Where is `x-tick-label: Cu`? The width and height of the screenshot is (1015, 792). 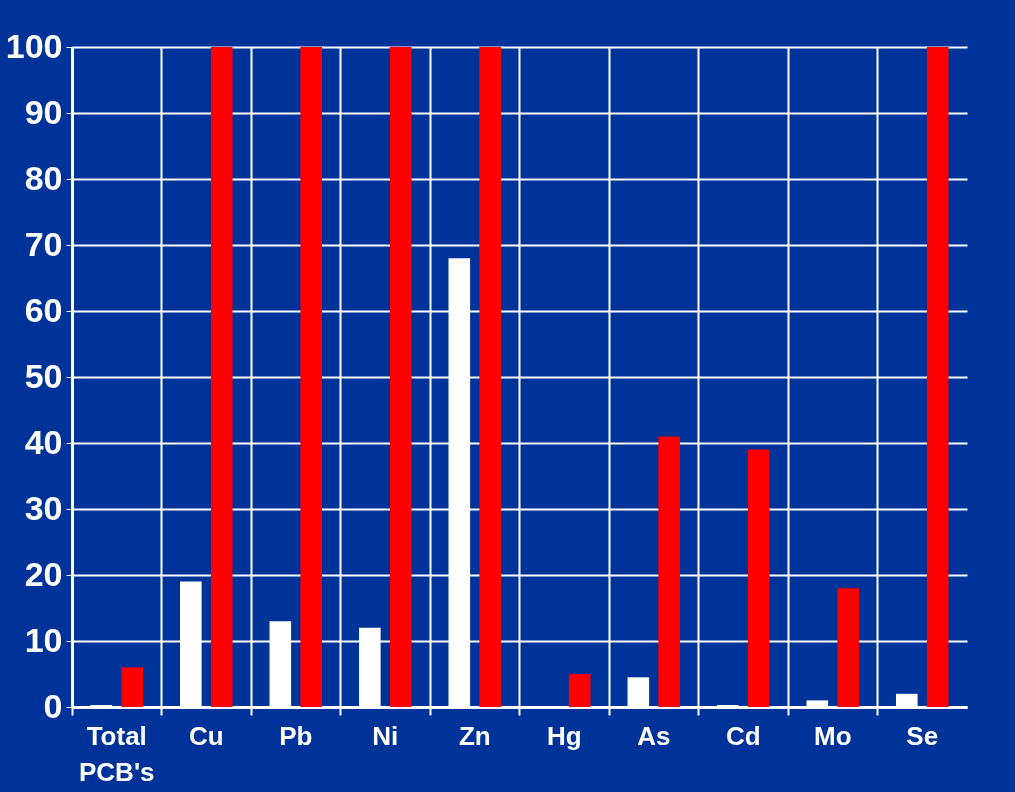
x-tick-label: Cu is located at coordinates (206, 735).